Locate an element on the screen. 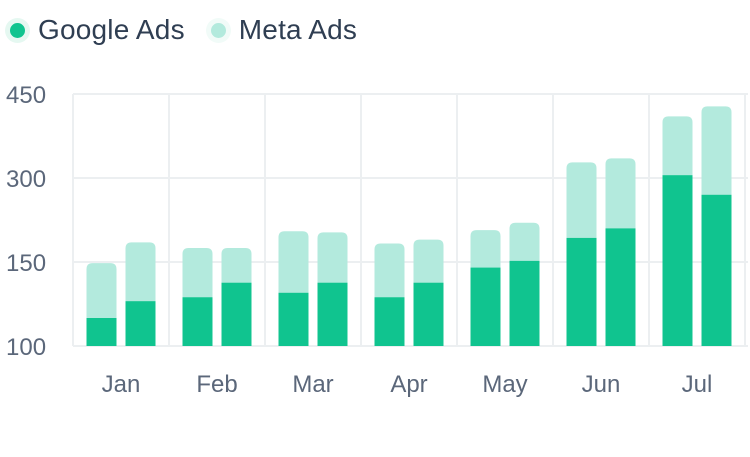  google-ads-swatch-icon is located at coordinates (17, 30).